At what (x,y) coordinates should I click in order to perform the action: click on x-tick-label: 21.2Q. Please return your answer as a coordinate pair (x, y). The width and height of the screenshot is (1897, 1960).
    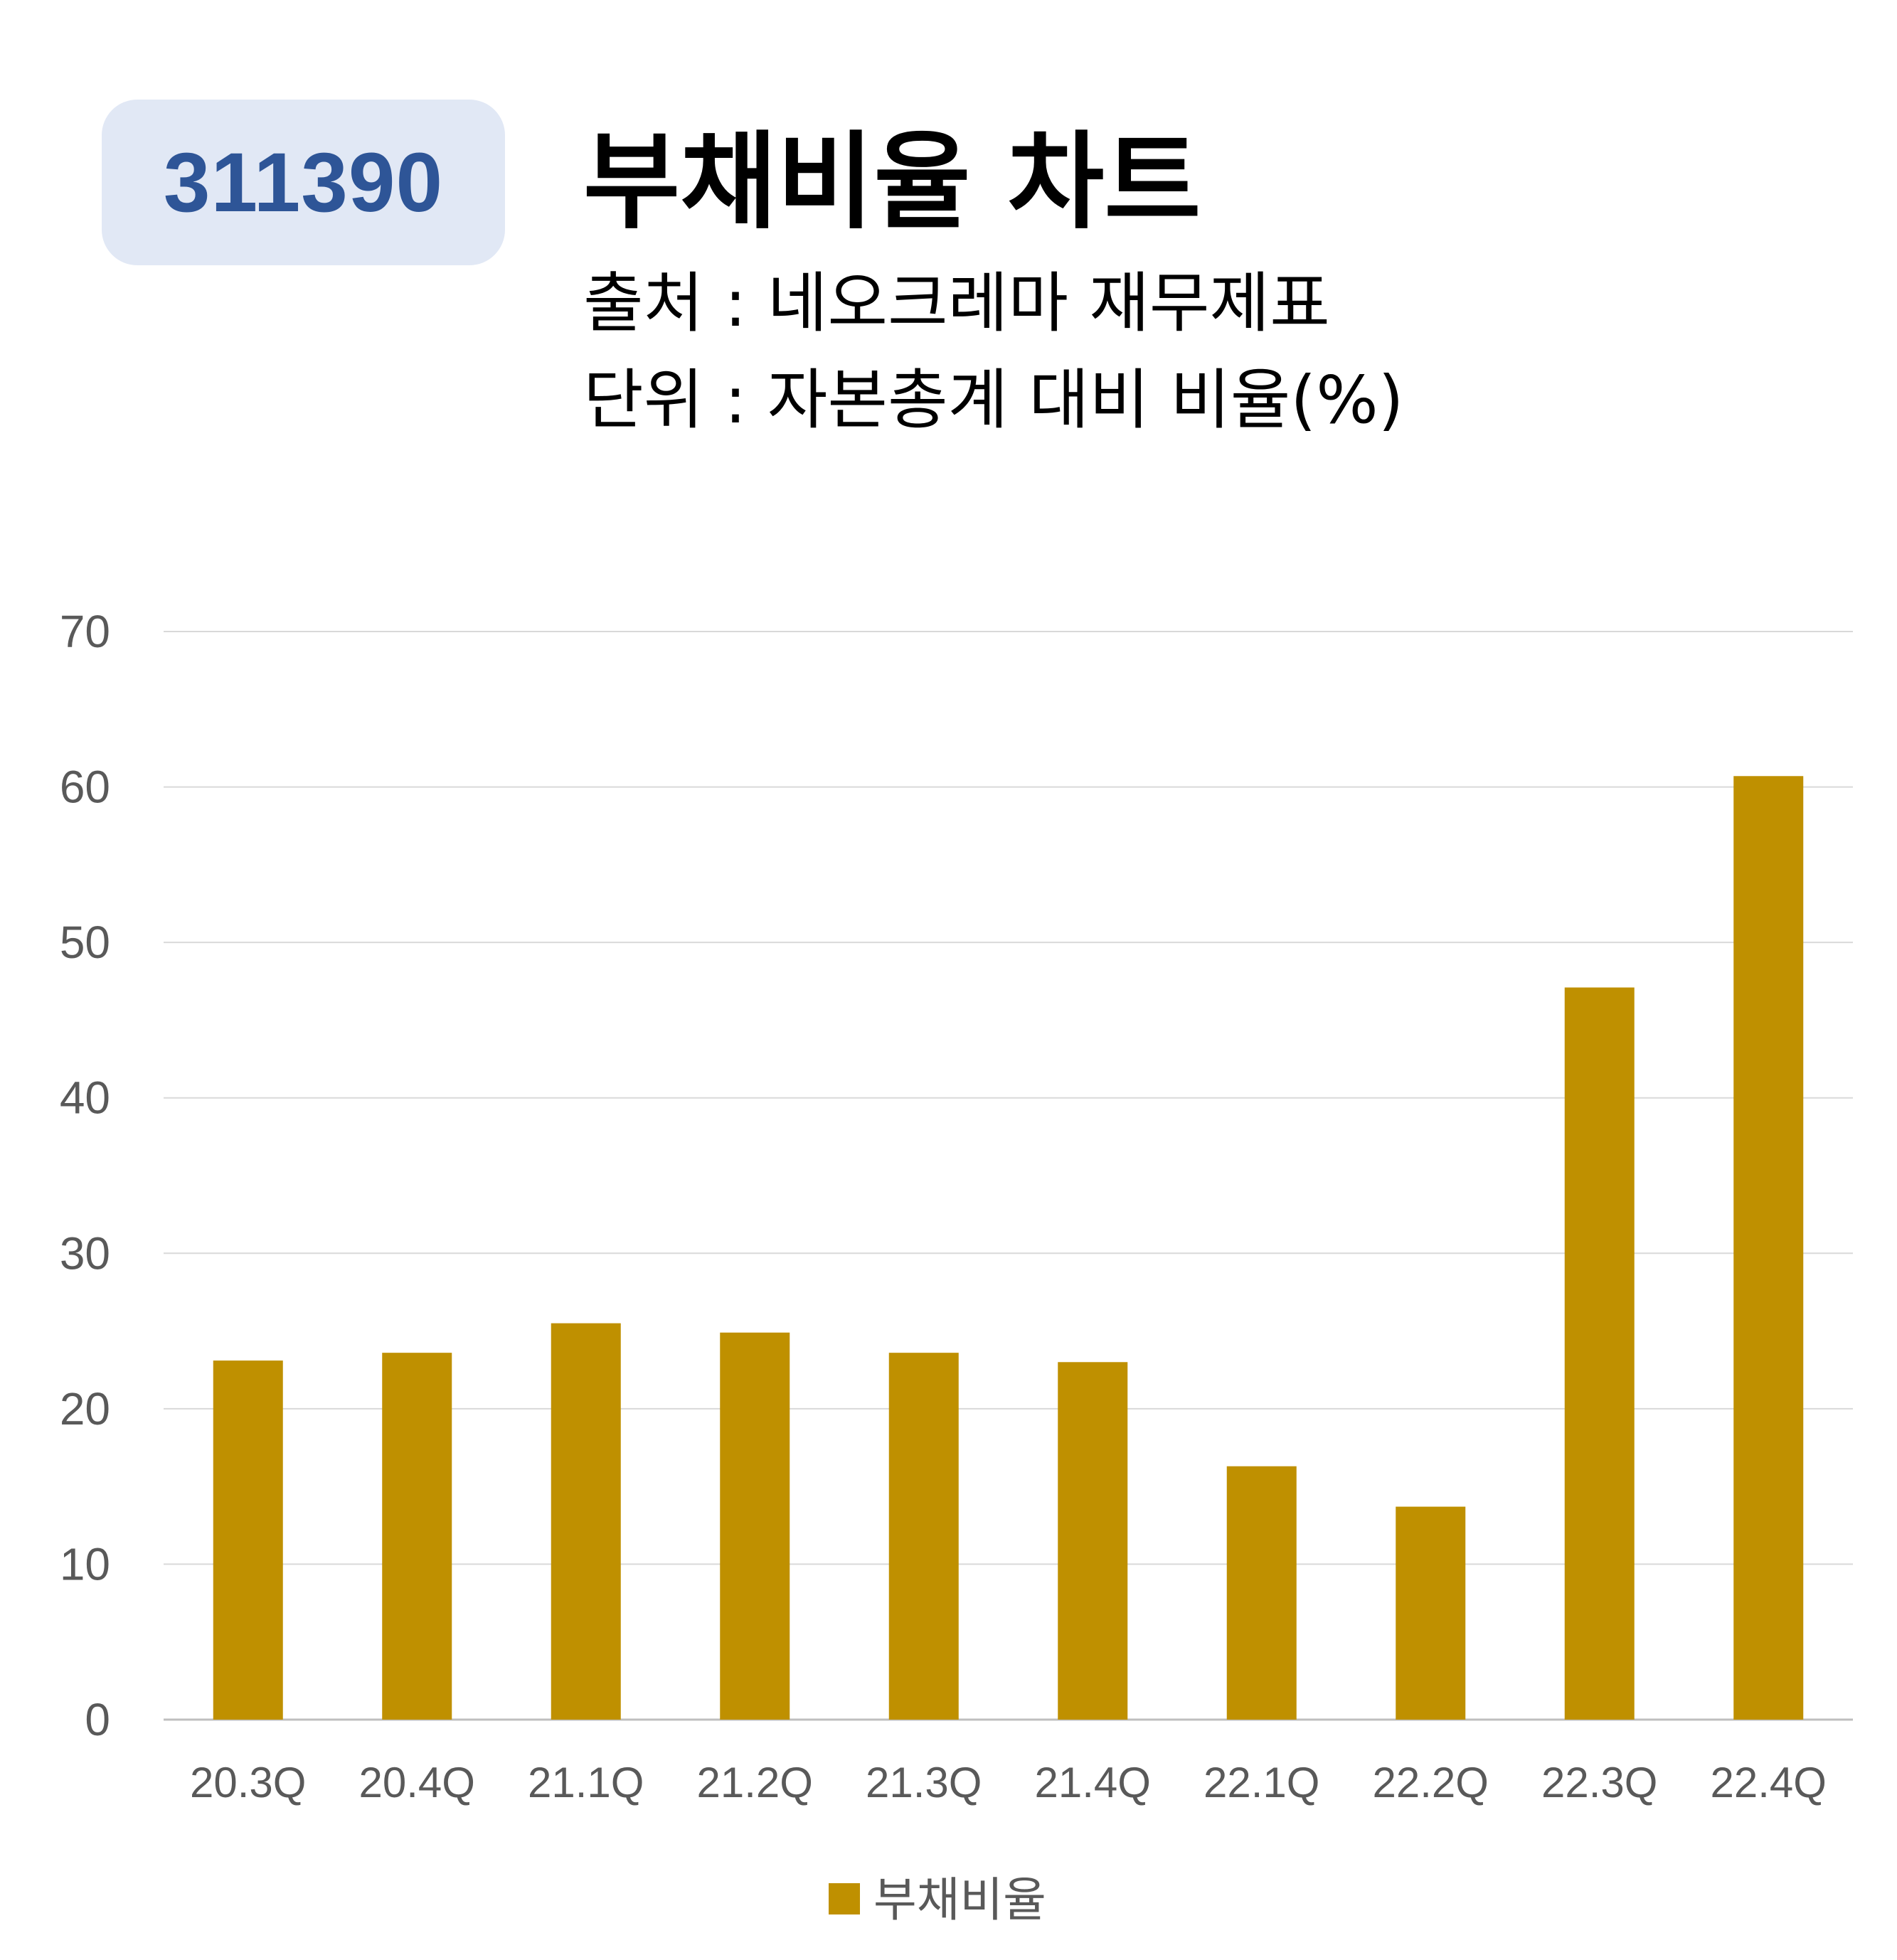
    Looking at the image, I should click on (755, 1782).